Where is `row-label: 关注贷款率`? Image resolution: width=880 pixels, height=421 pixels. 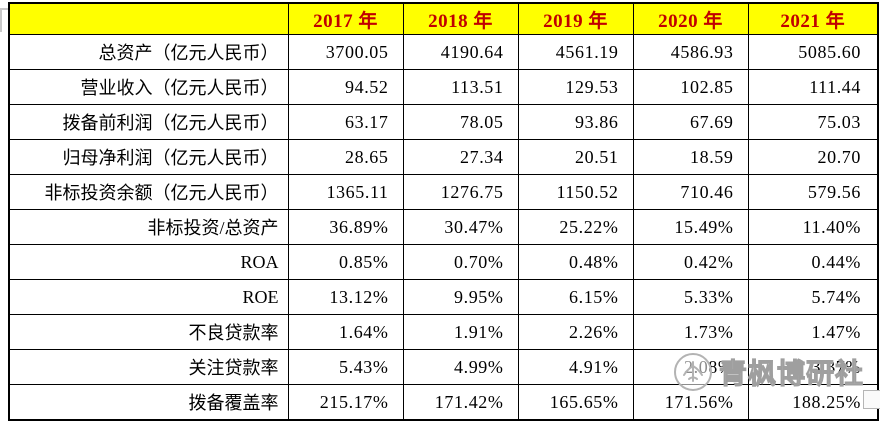
row-label: 关注贷款率 is located at coordinates (148, 367).